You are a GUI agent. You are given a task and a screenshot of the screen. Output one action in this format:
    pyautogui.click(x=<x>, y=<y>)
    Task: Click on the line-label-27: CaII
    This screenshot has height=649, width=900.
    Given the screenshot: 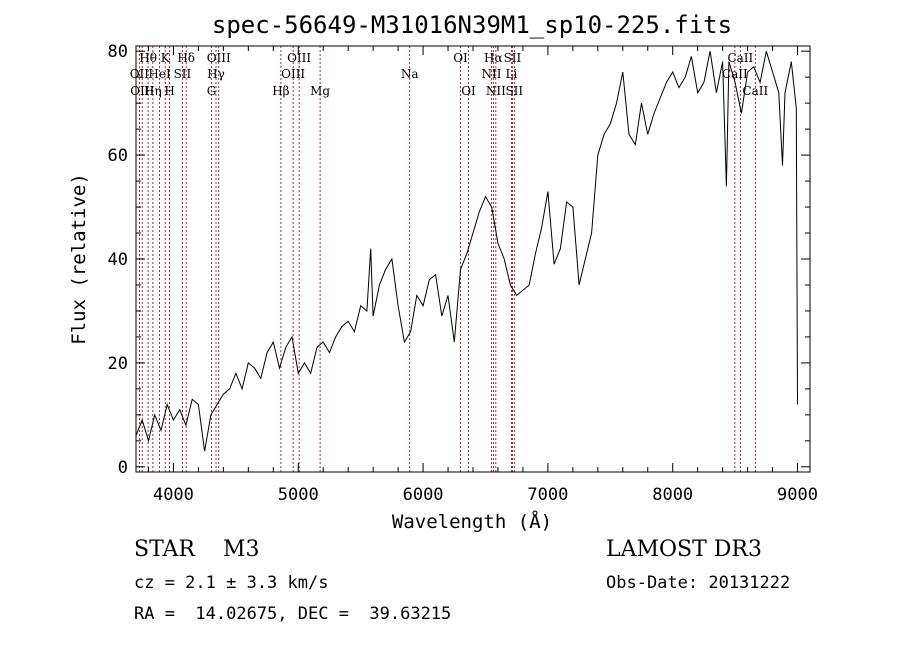 What is the action you would take?
    pyautogui.click(x=755, y=91)
    